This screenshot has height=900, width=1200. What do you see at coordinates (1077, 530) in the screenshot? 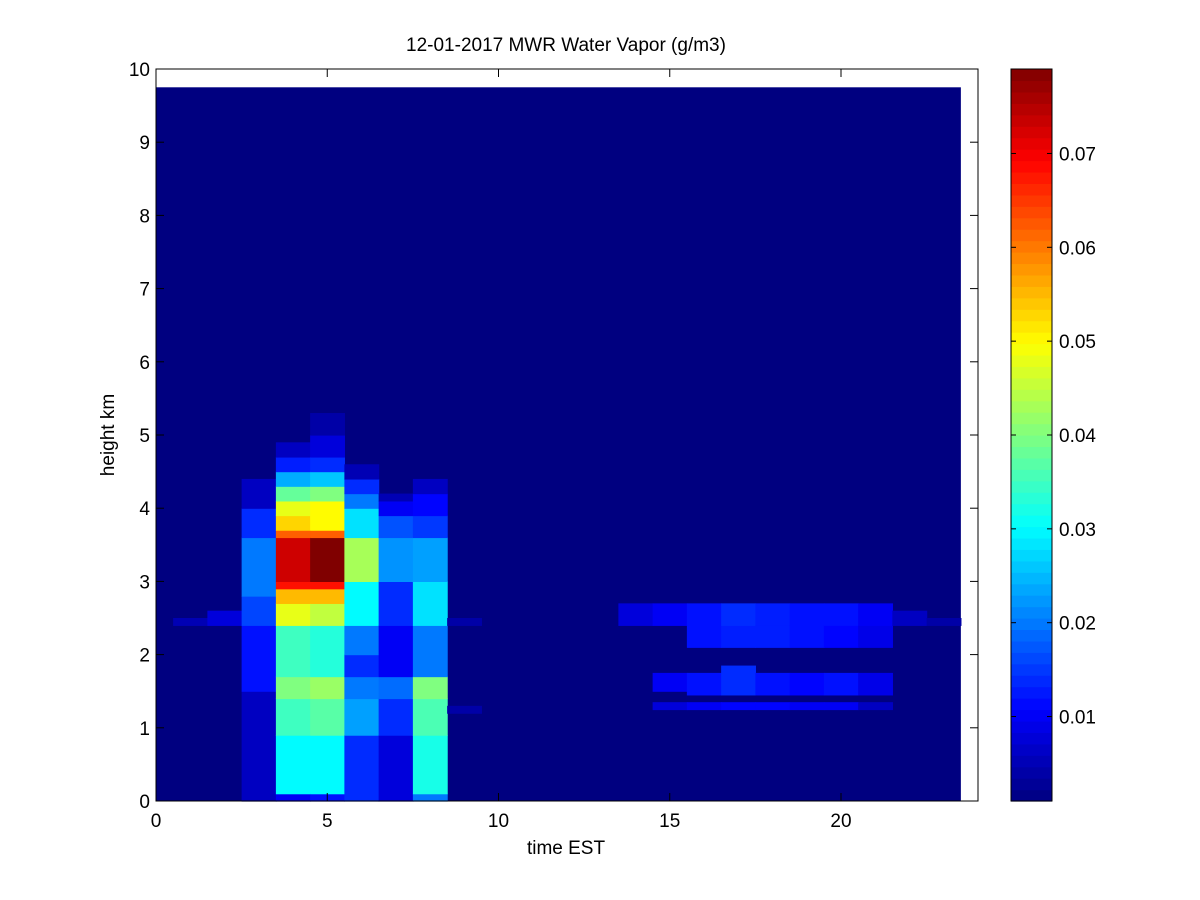
I see `colorbar-tick-label: 0.03` at bounding box center [1077, 530].